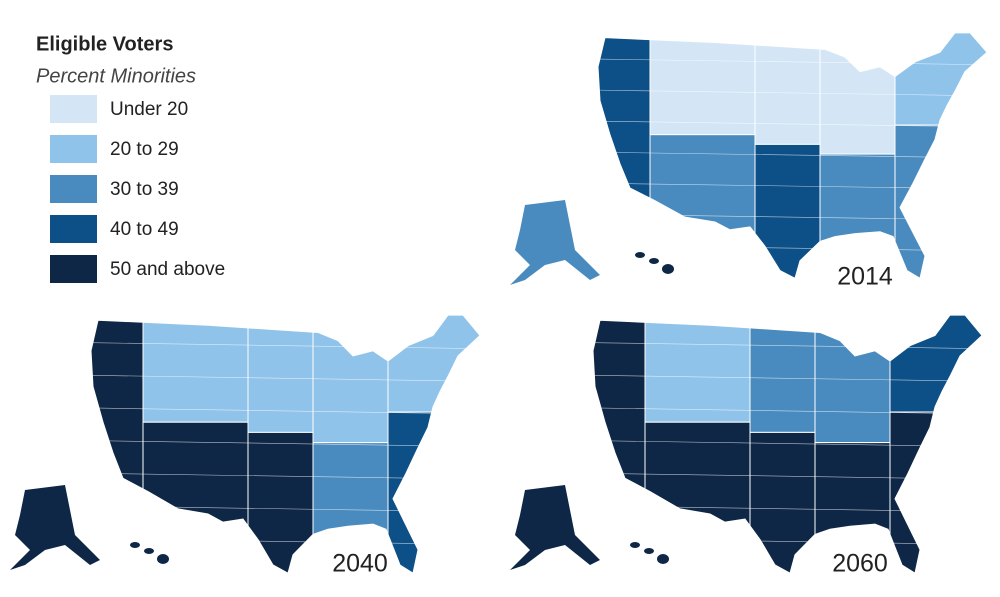  What do you see at coordinates (865, 277) in the screenshot?
I see `map-year: 2014` at bounding box center [865, 277].